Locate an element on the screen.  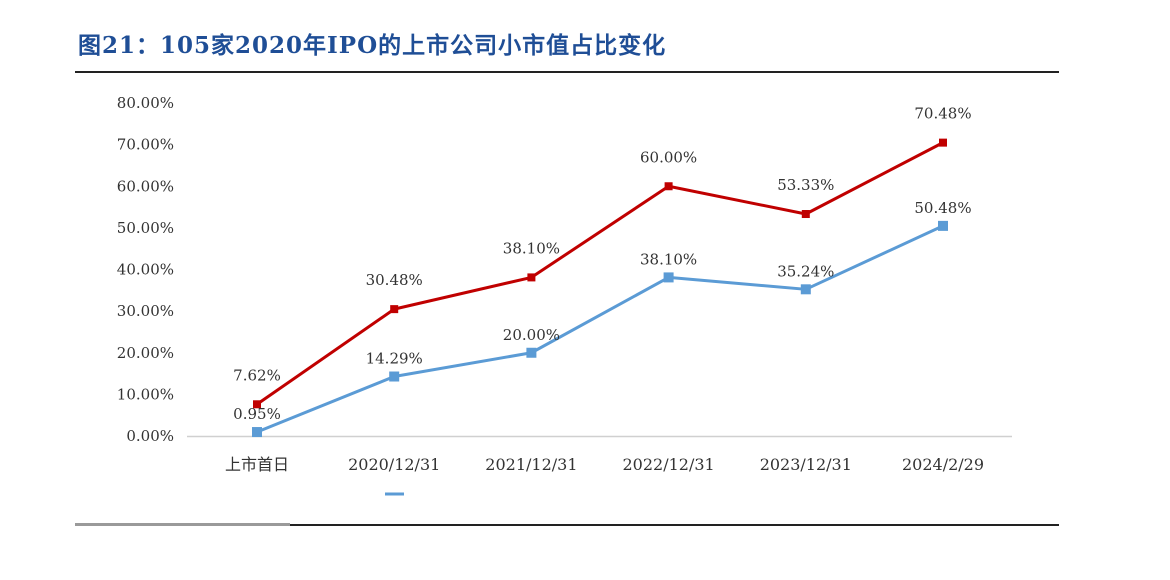
y-tick-label: 30.00% is located at coordinates (145, 311).